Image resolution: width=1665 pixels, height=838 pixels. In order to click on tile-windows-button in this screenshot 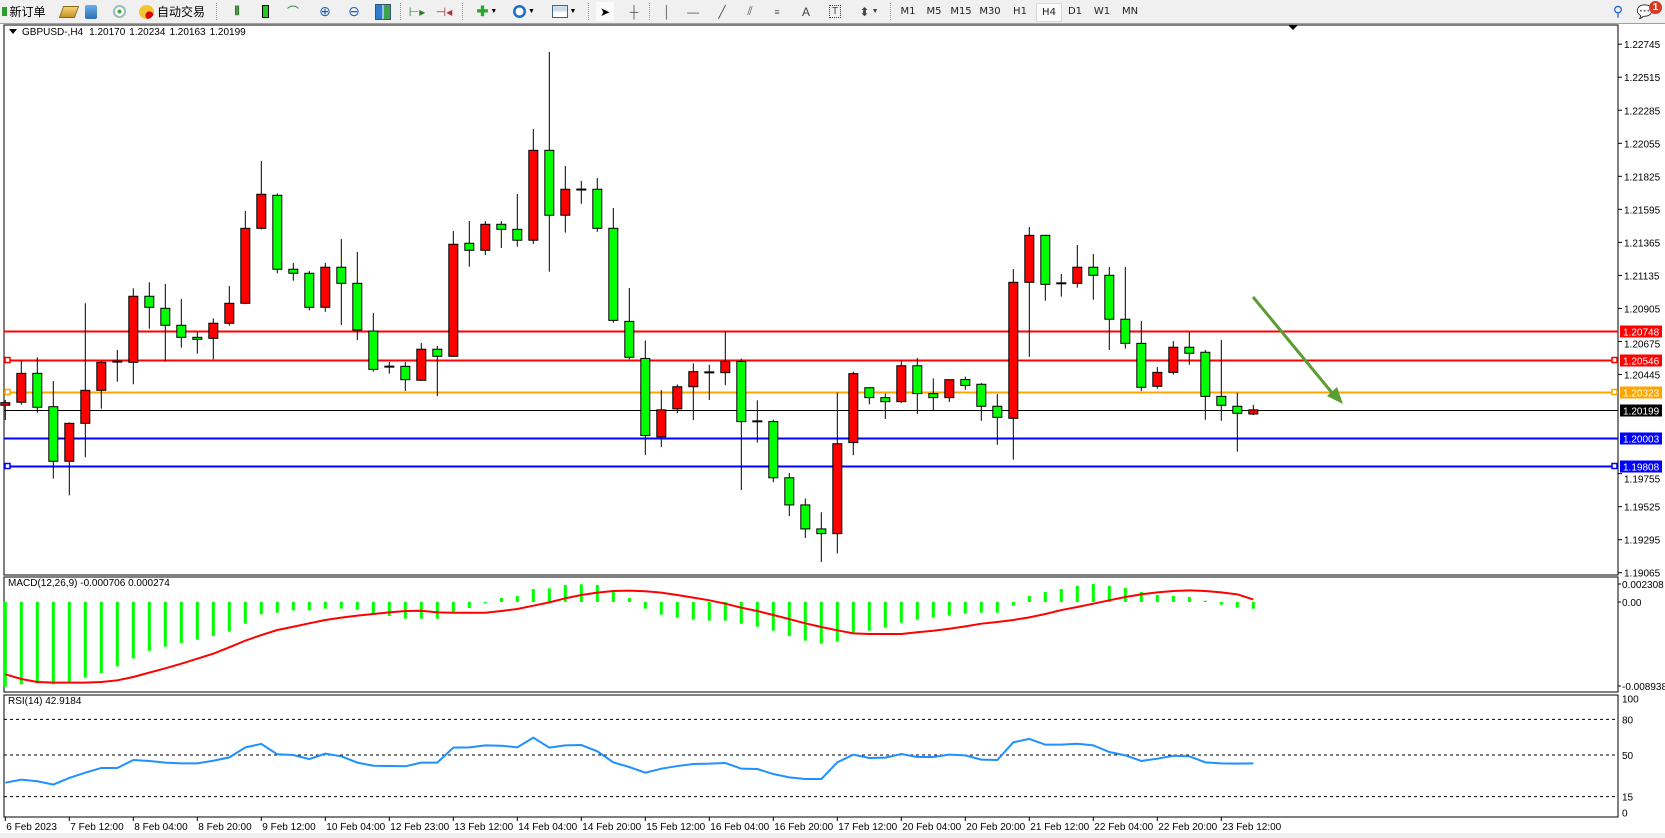, I will do `click(383, 11)`.